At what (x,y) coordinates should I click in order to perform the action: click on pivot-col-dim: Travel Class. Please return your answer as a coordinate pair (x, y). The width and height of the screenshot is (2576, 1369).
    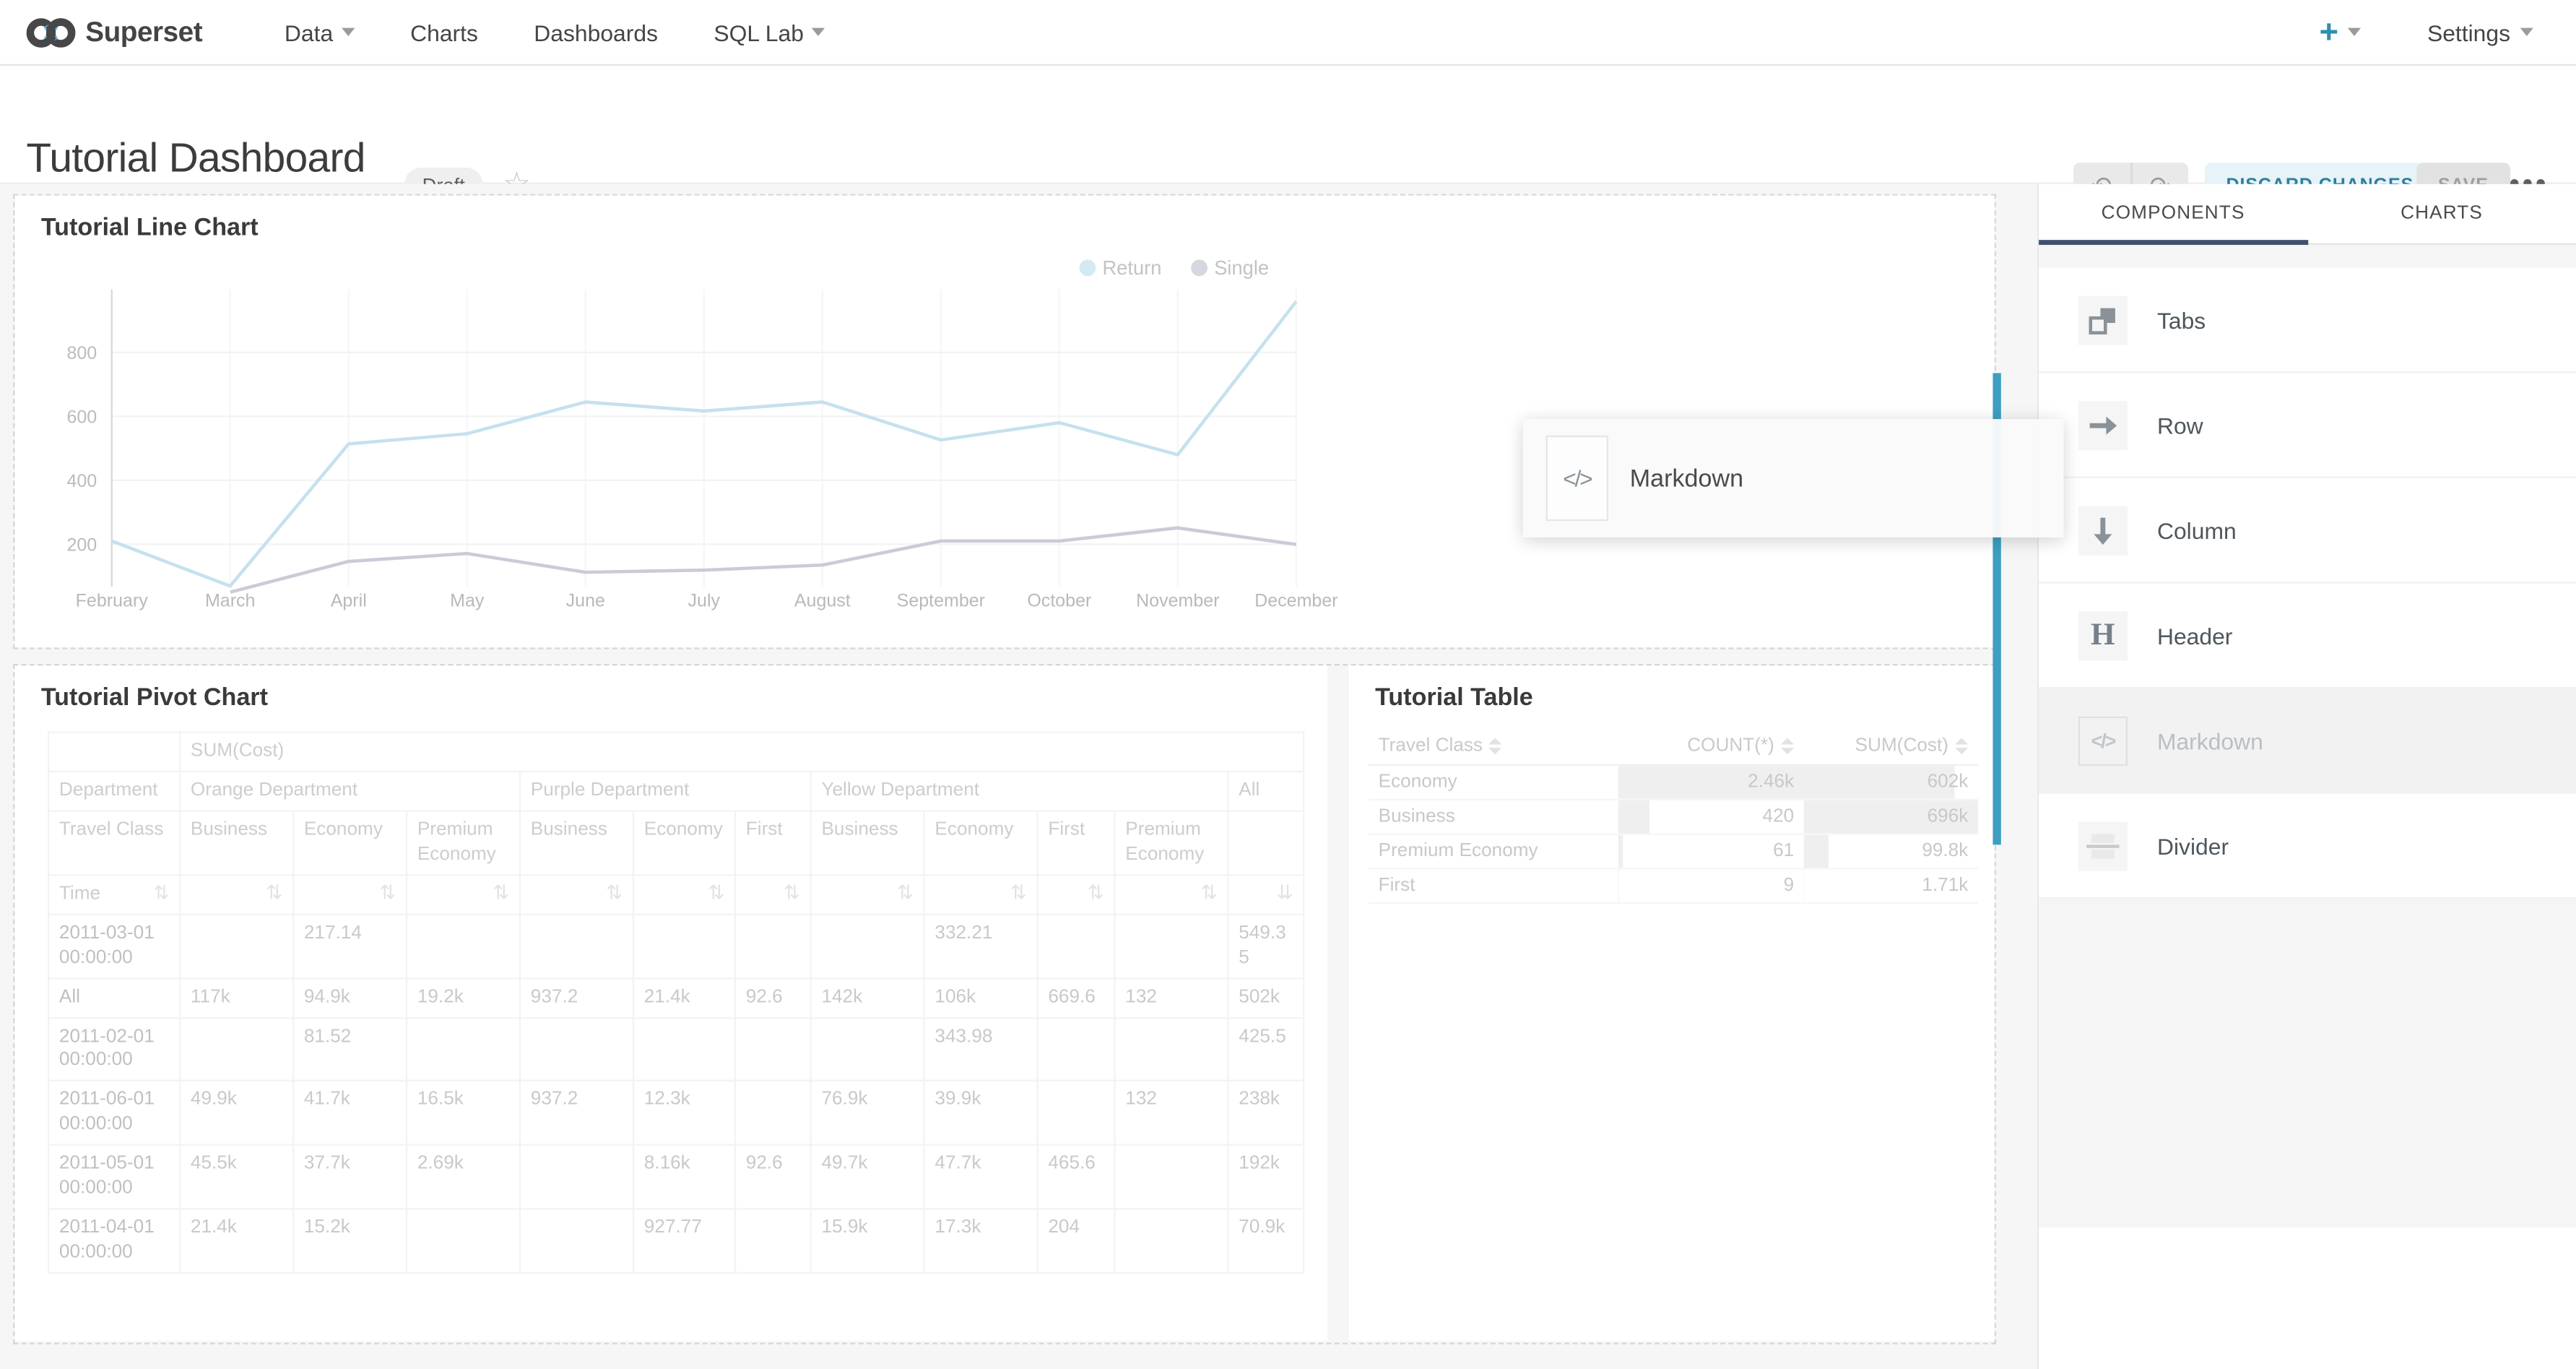
    Looking at the image, I should click on (114, 843).